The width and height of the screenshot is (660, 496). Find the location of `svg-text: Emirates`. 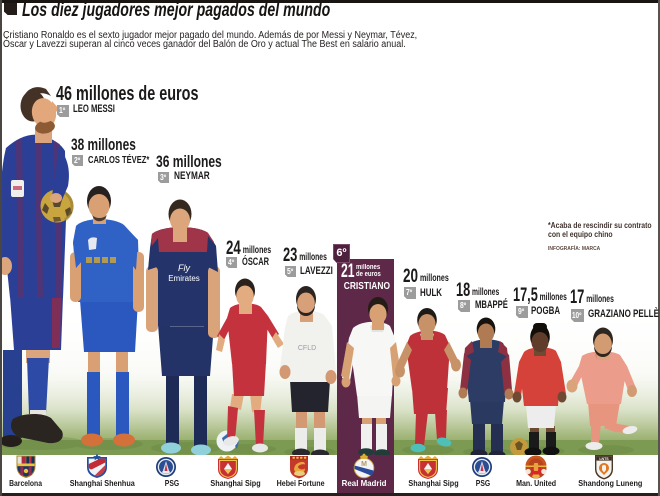

svg-text: Emirates is located at coordinates (184, 278).